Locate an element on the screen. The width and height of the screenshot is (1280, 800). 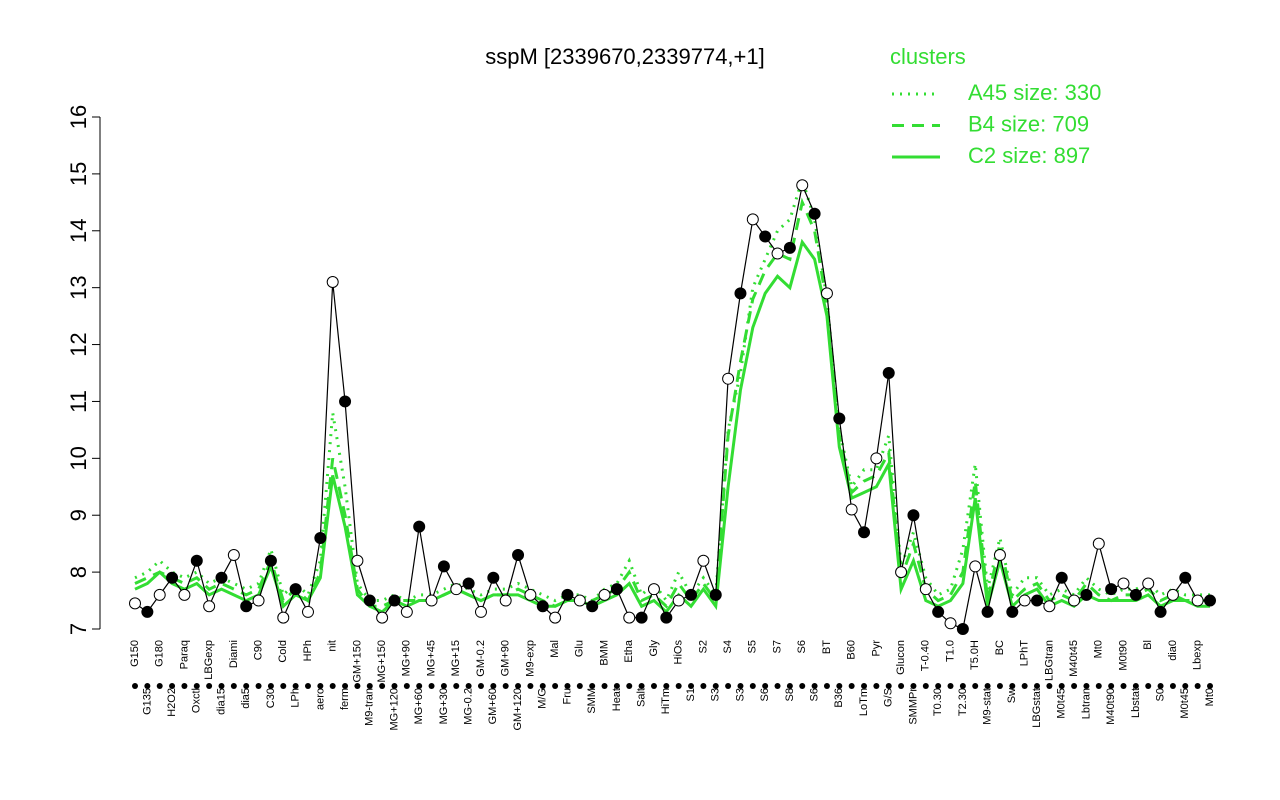
x-tick-label: MG+60 is located at coordinates (419, 706).